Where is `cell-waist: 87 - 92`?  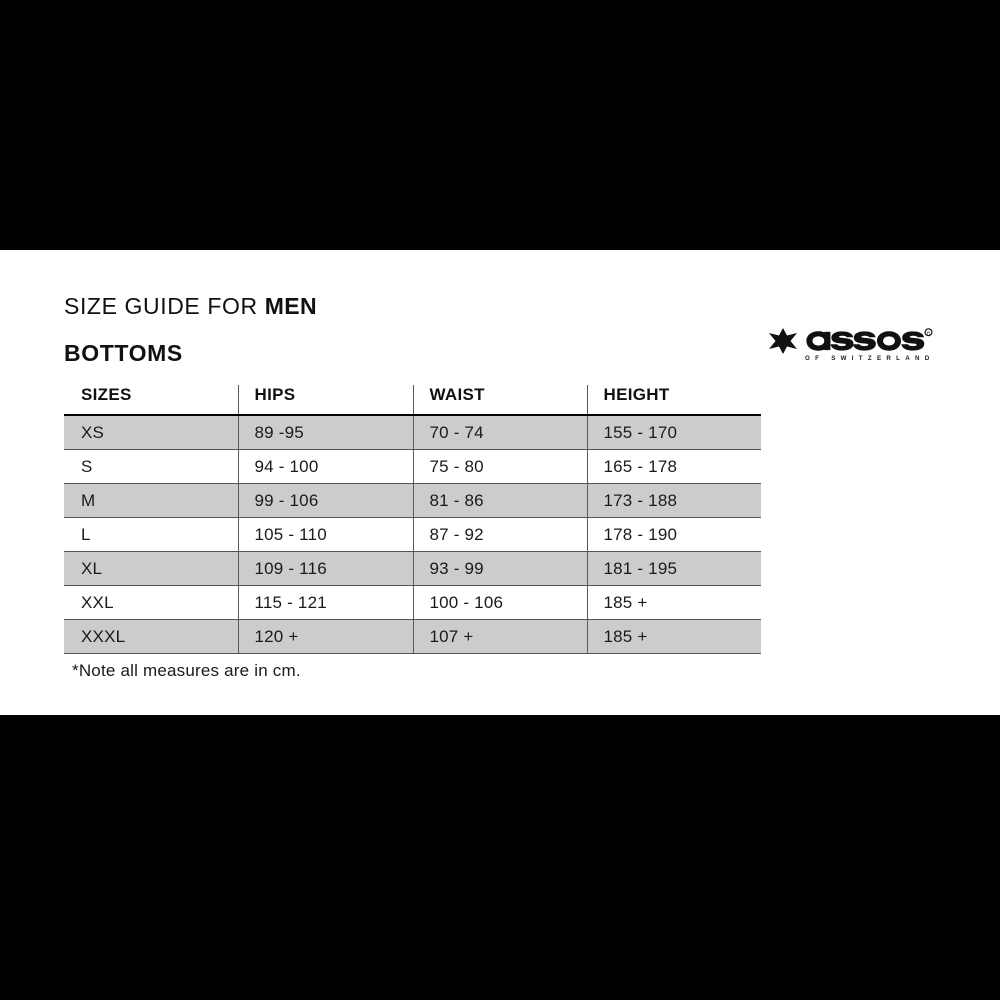 cell-waist: 87 - 92 is located at coordinates (499, 534).